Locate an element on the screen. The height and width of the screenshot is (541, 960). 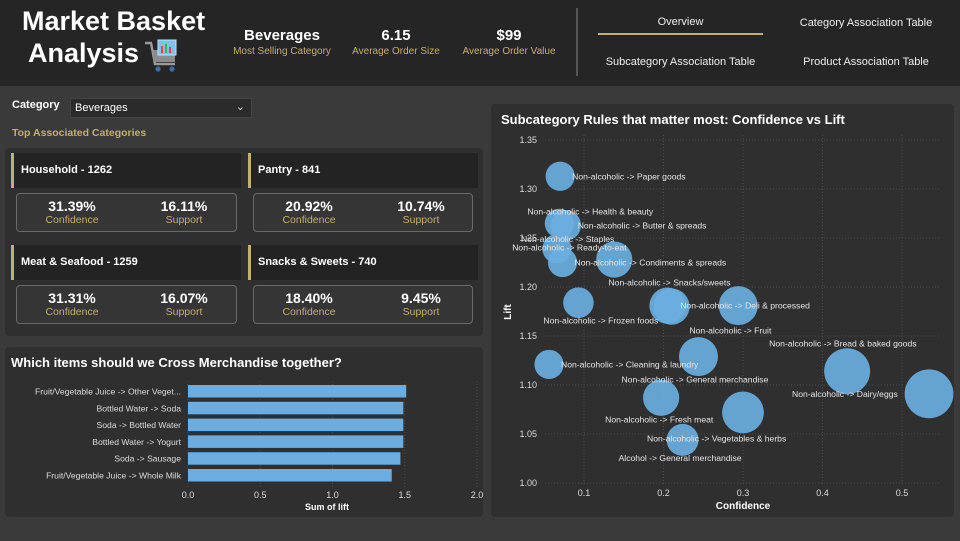
bar-x-axis-label: Sum of lift is located at coordinates (327, 507).